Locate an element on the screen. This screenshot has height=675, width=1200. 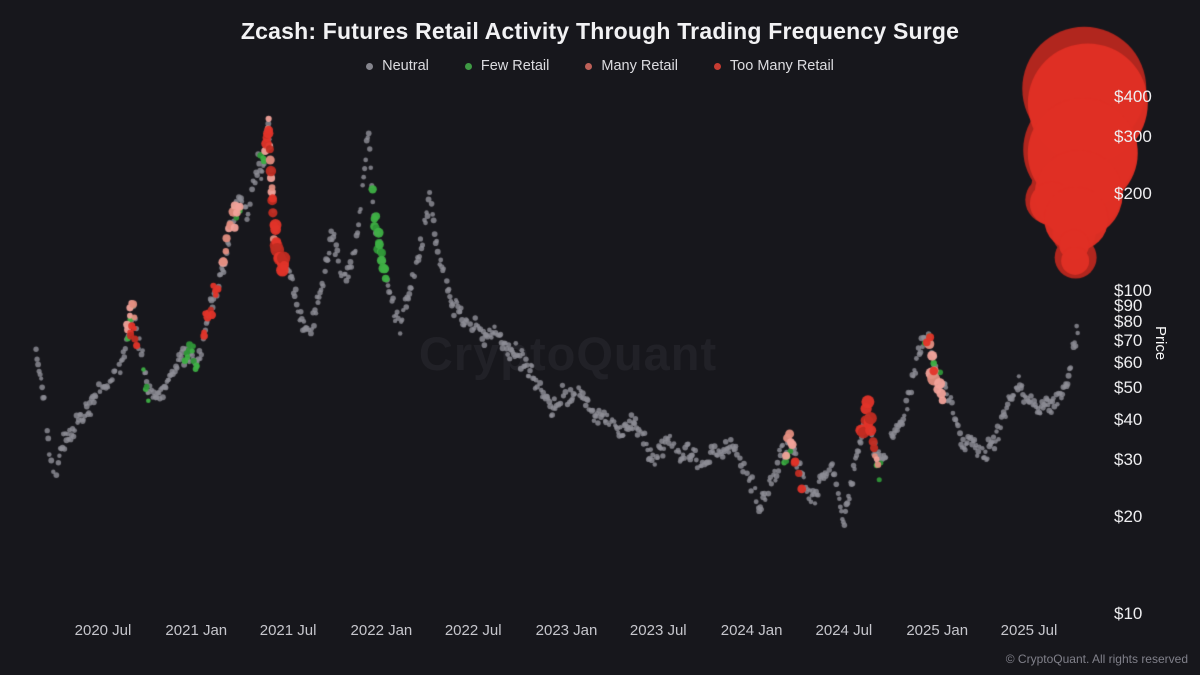
y-axis-tick-label: $20 is located at coordinates (1128, 516).